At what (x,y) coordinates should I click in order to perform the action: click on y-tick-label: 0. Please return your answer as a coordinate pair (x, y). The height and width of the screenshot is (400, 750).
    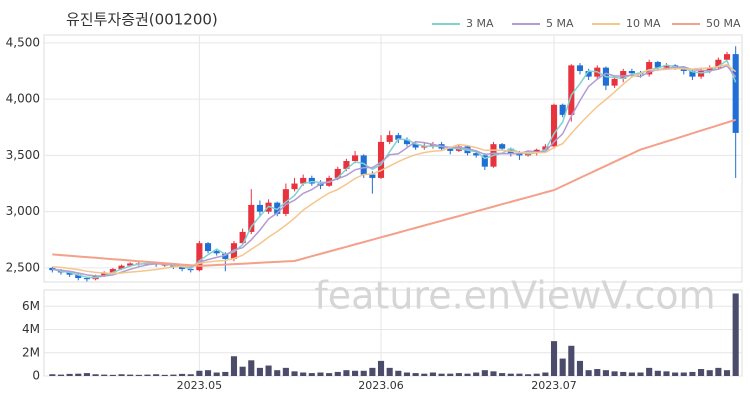
    Looking at the image, I should click on (36, 376).